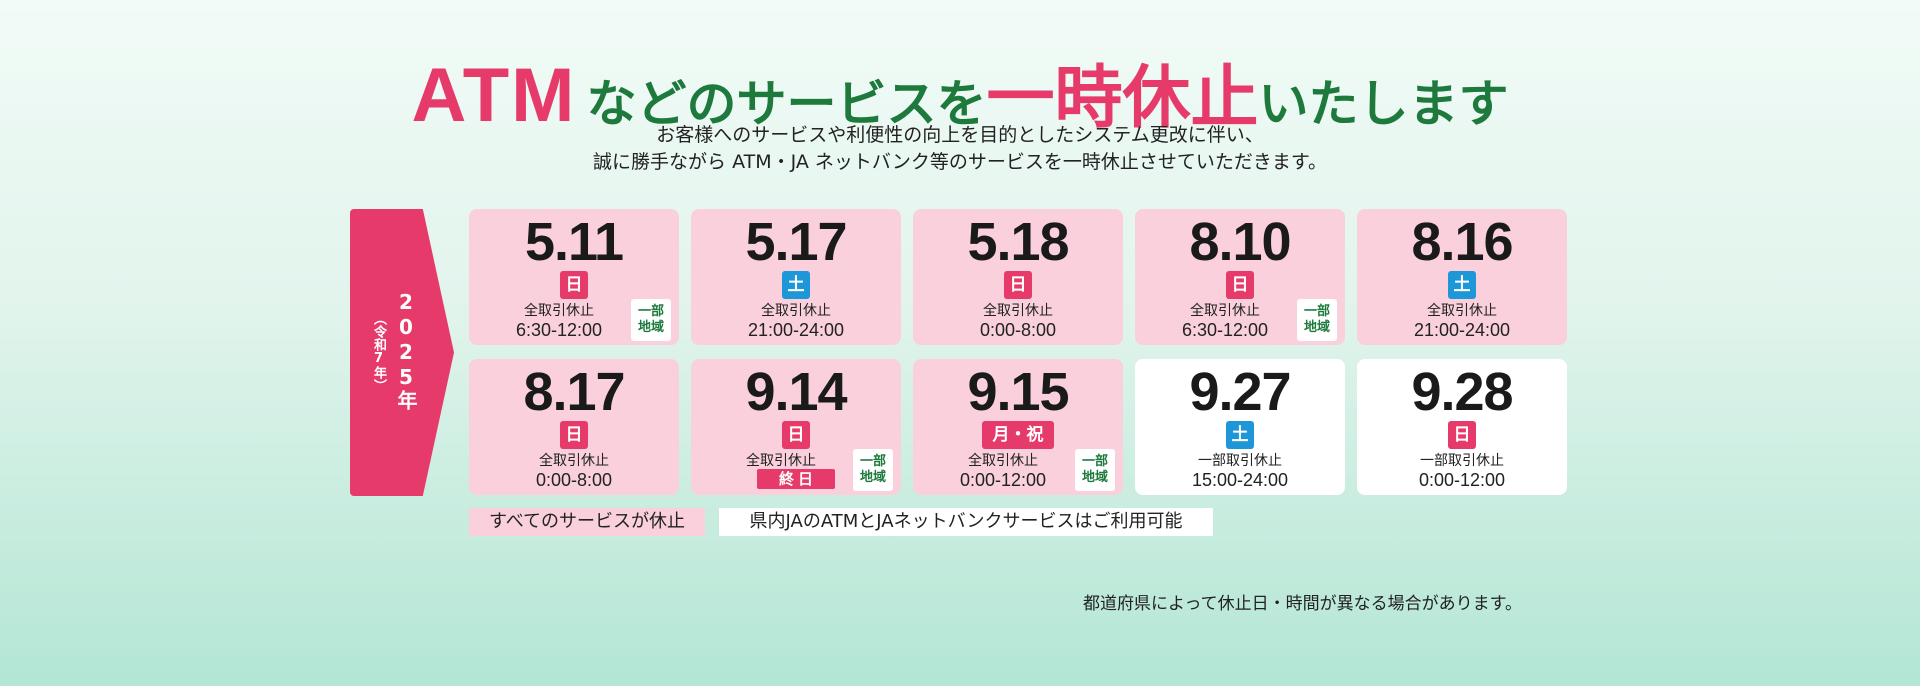 This screenshot has width=1920, height=686. Describe the element at coordinates (1240, 242) in the screenshot. I see `schedule-date: 8.10` at that location.